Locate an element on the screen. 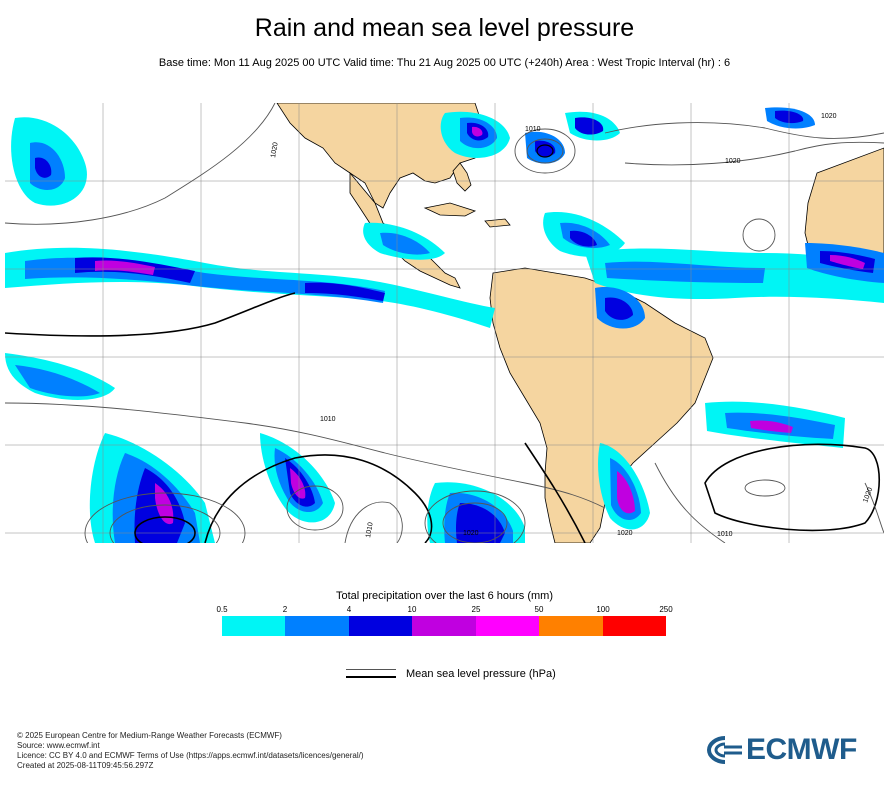  precip-color-scale is located at coordinates (444, 626).